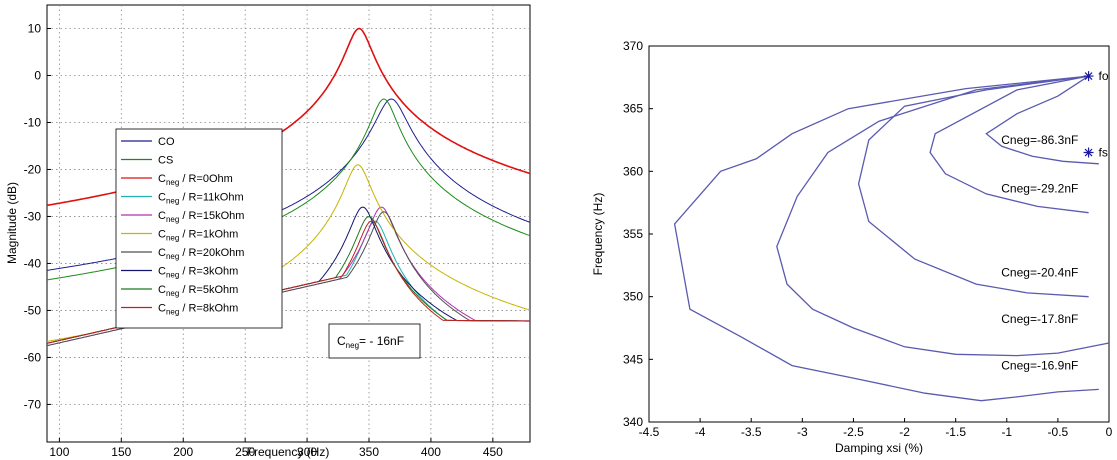 The height and width of the screenshot is (460, 1117). I want to click on y-tick-label: -10, so click(33, 122).